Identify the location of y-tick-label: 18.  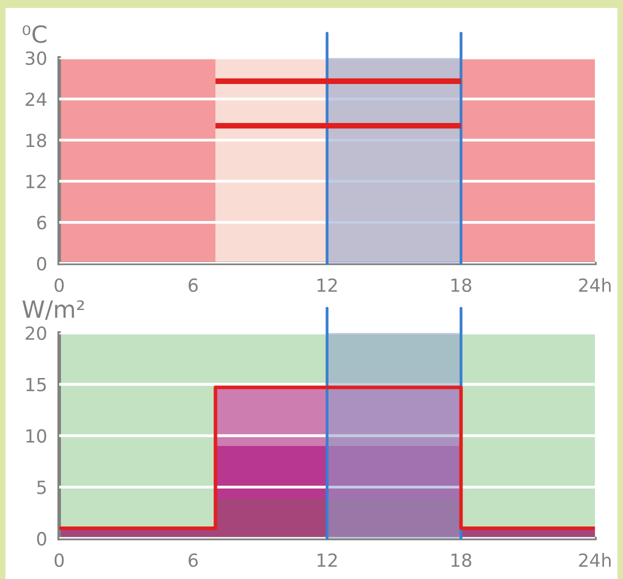
(36, 141).